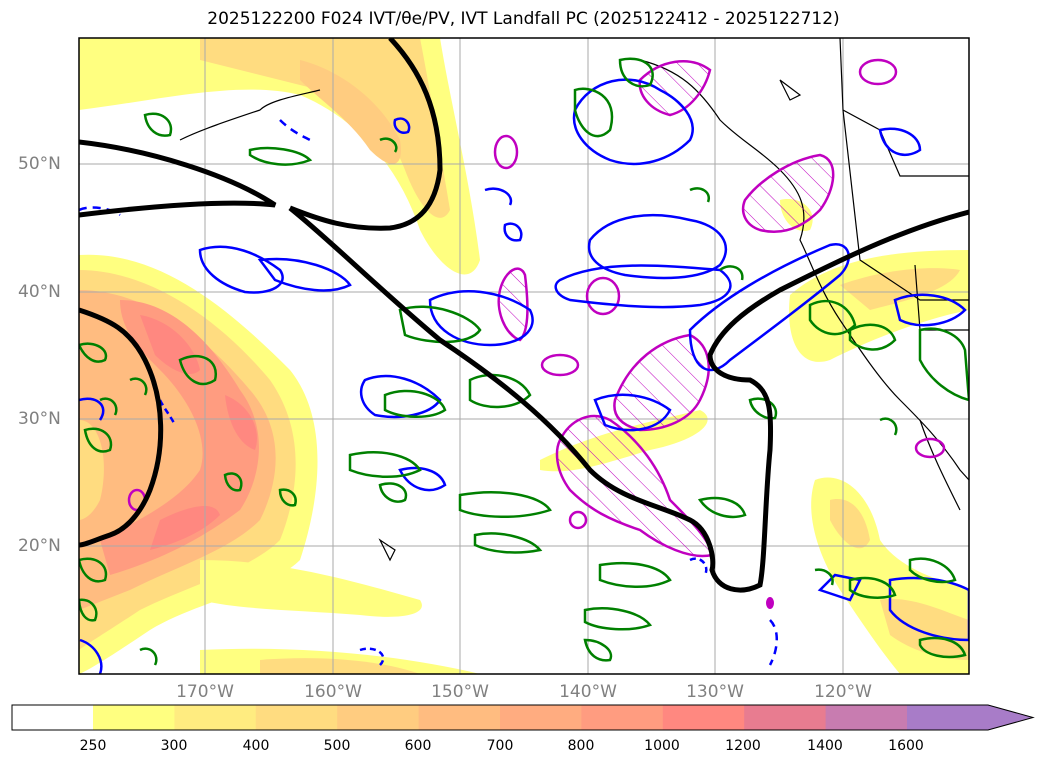 Image resolution: width=1047 pixels, height=767 pixels. I want to click on colorbar-segments, so click(500, 717).